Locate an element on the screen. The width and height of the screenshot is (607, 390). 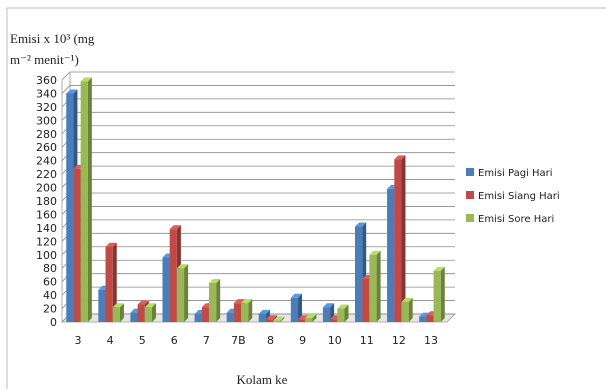
x-tick-label: 7B is located at coordinates (238, 340).